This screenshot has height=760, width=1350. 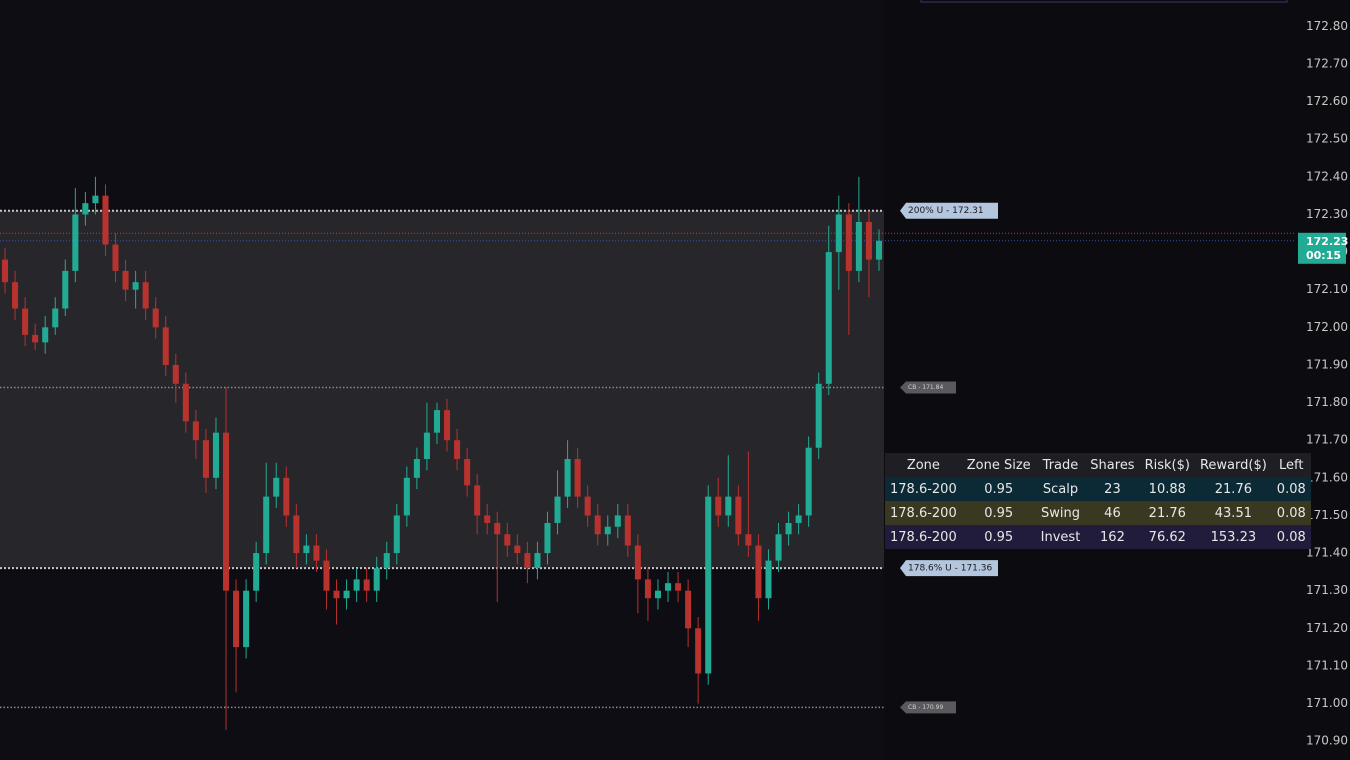 What do you see at coordinates (1327, 63) in the screenshot?
I see `y-tick-label: 172.70` at bounding box center [1327, 63].